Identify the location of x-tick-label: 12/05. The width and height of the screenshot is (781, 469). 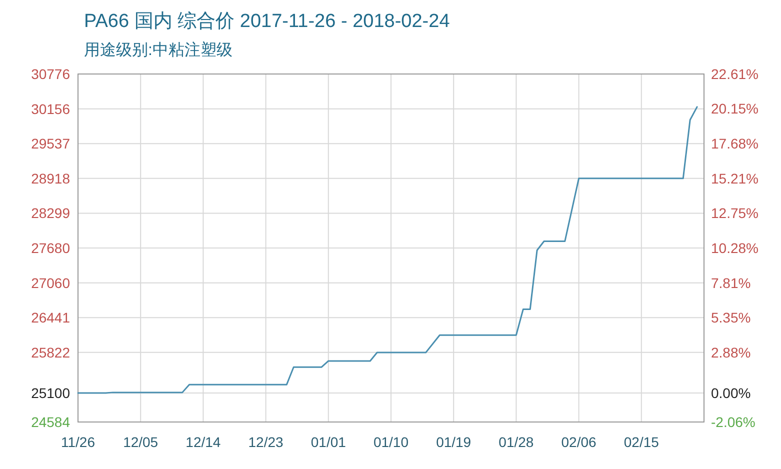
(140, 442).